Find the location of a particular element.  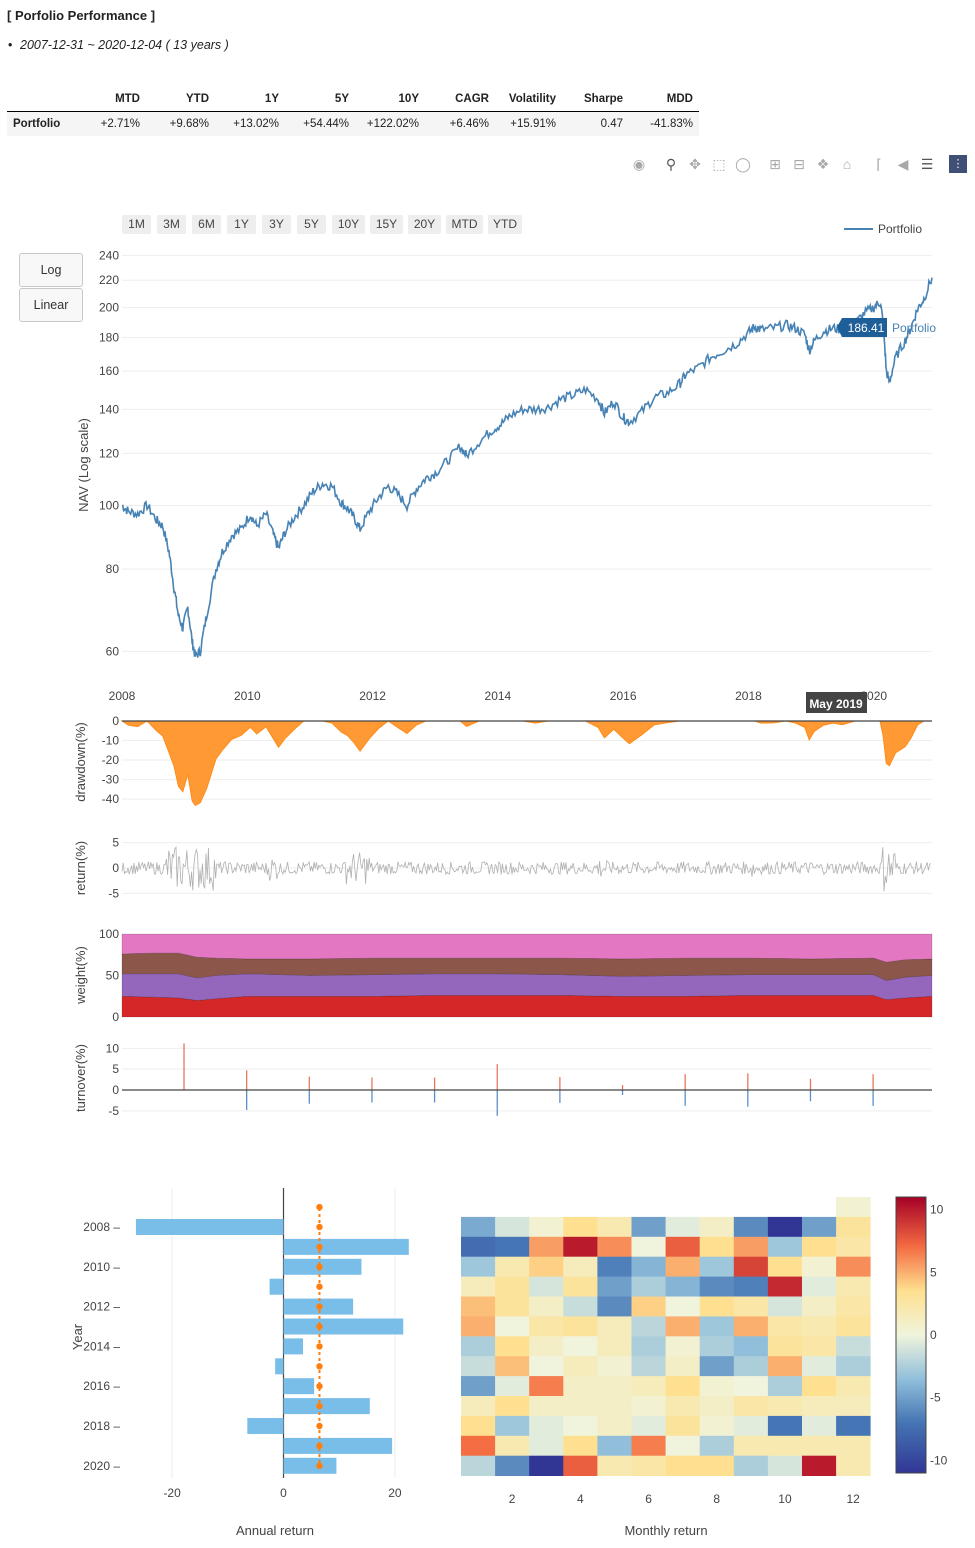

range-button-3y: 3Y is located at coordinates (276, 224).